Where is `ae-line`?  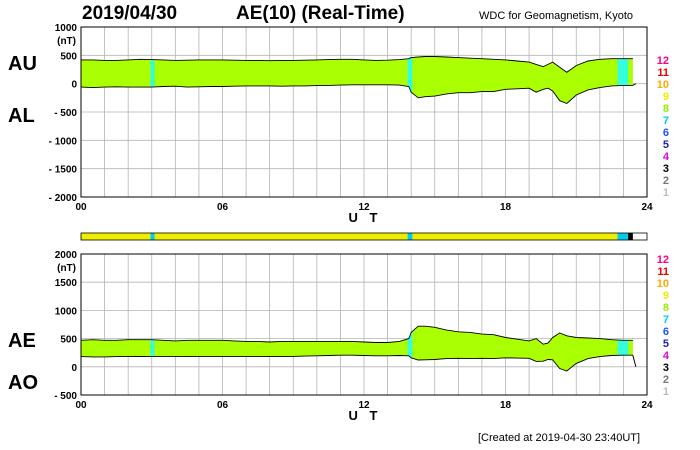
ae-line is located at coordinates (356, 335).